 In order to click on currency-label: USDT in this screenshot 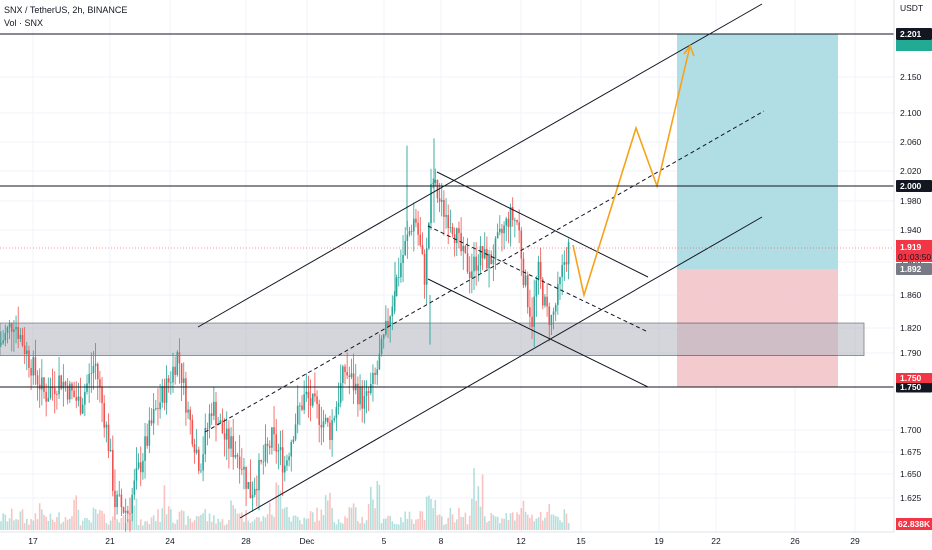, I will do `click(911, 8)`.